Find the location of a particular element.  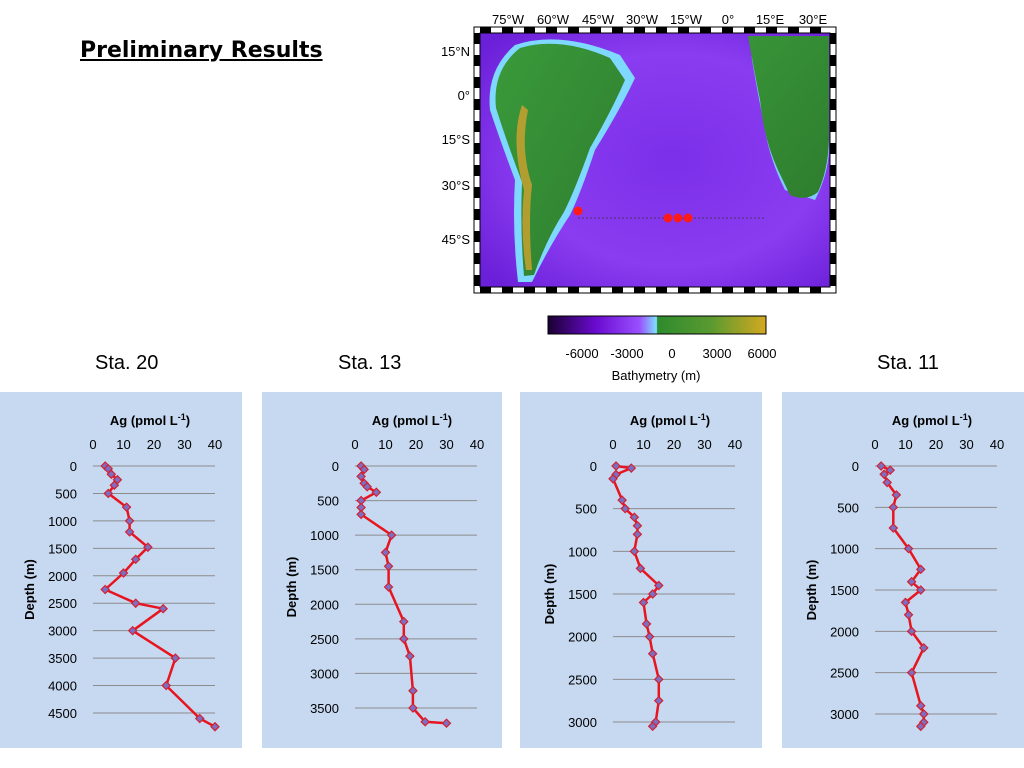

lon-label: 45°W is located at coordinates (598, 19).